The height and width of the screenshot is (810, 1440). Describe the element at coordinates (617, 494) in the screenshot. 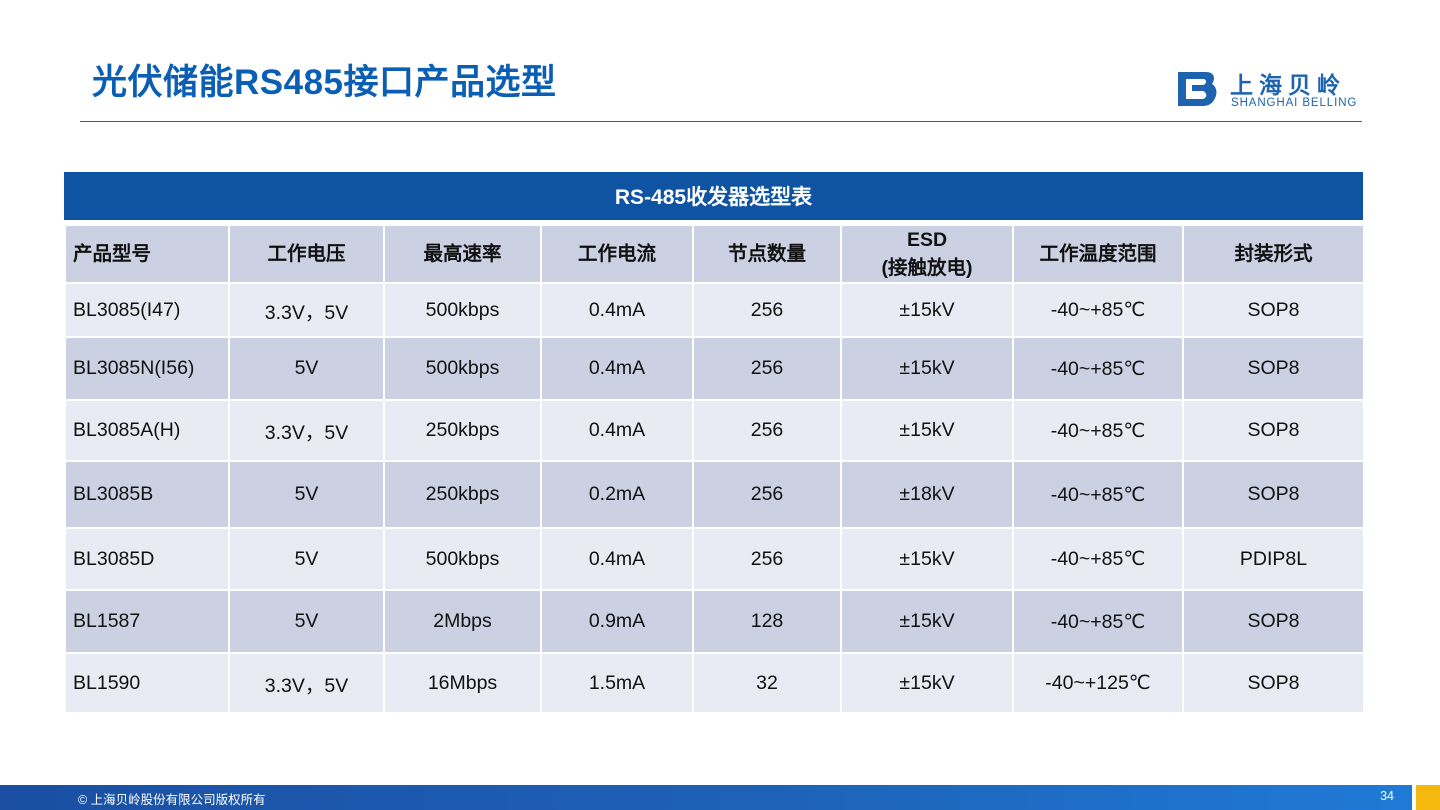

I see `table-cell: 0.2mA` at that location.